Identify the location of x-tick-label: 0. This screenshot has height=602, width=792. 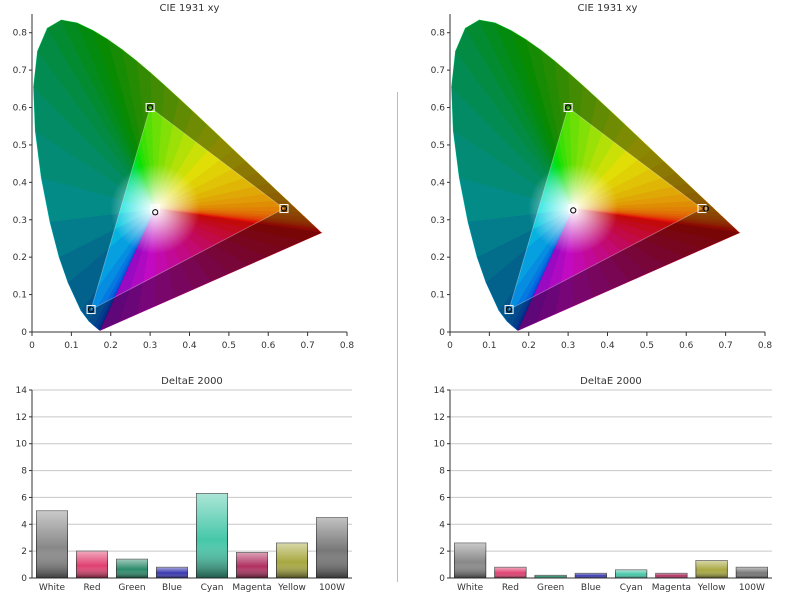
(32, 346).